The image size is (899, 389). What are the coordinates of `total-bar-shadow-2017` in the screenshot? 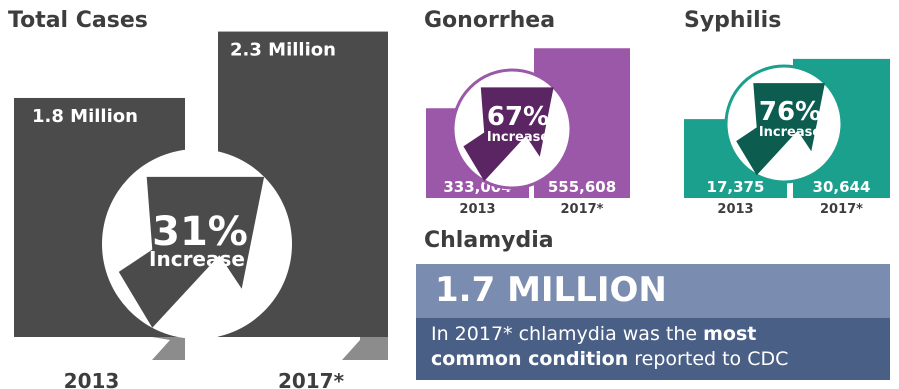 It's located at (365, 348).